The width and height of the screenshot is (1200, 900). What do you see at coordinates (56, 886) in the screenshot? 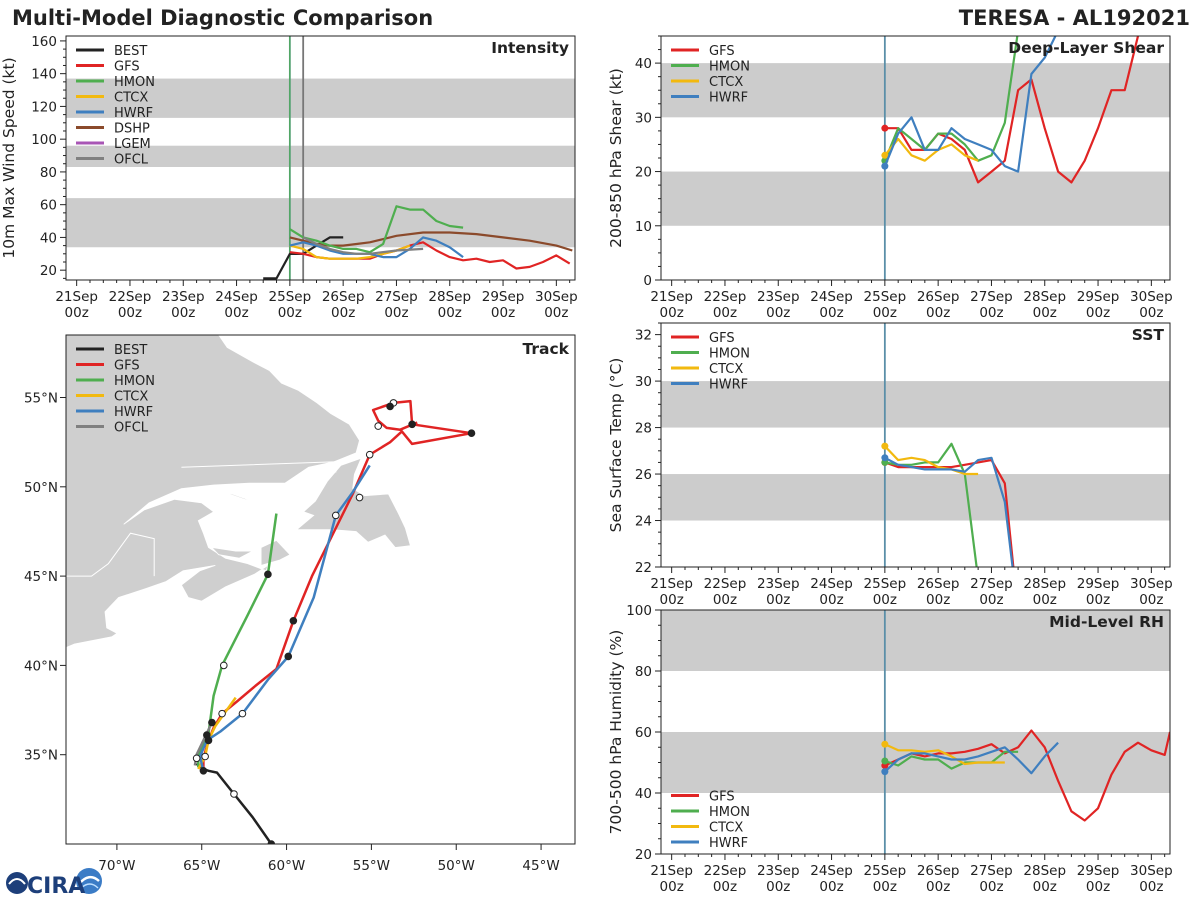
I see `cira-logo-text: CIRA` at bounding box center [56, 886].